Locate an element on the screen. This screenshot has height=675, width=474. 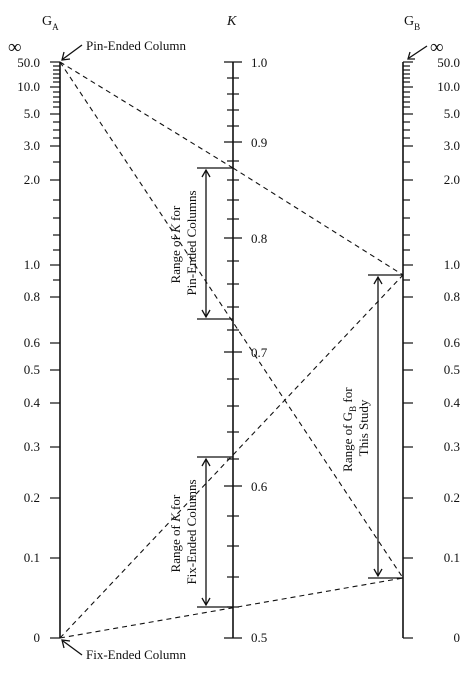
k-ticks is located at coordinates (233, 350).